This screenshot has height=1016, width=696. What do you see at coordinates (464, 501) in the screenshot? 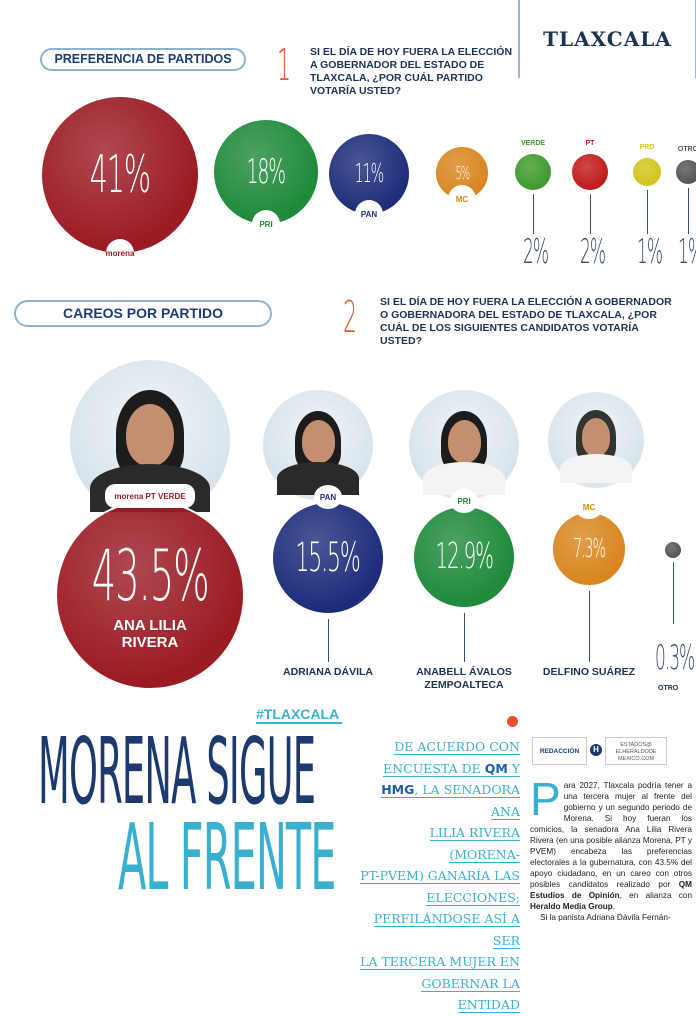
I see `candidate-party-logo: PRI` at bounding box center [464, 501].